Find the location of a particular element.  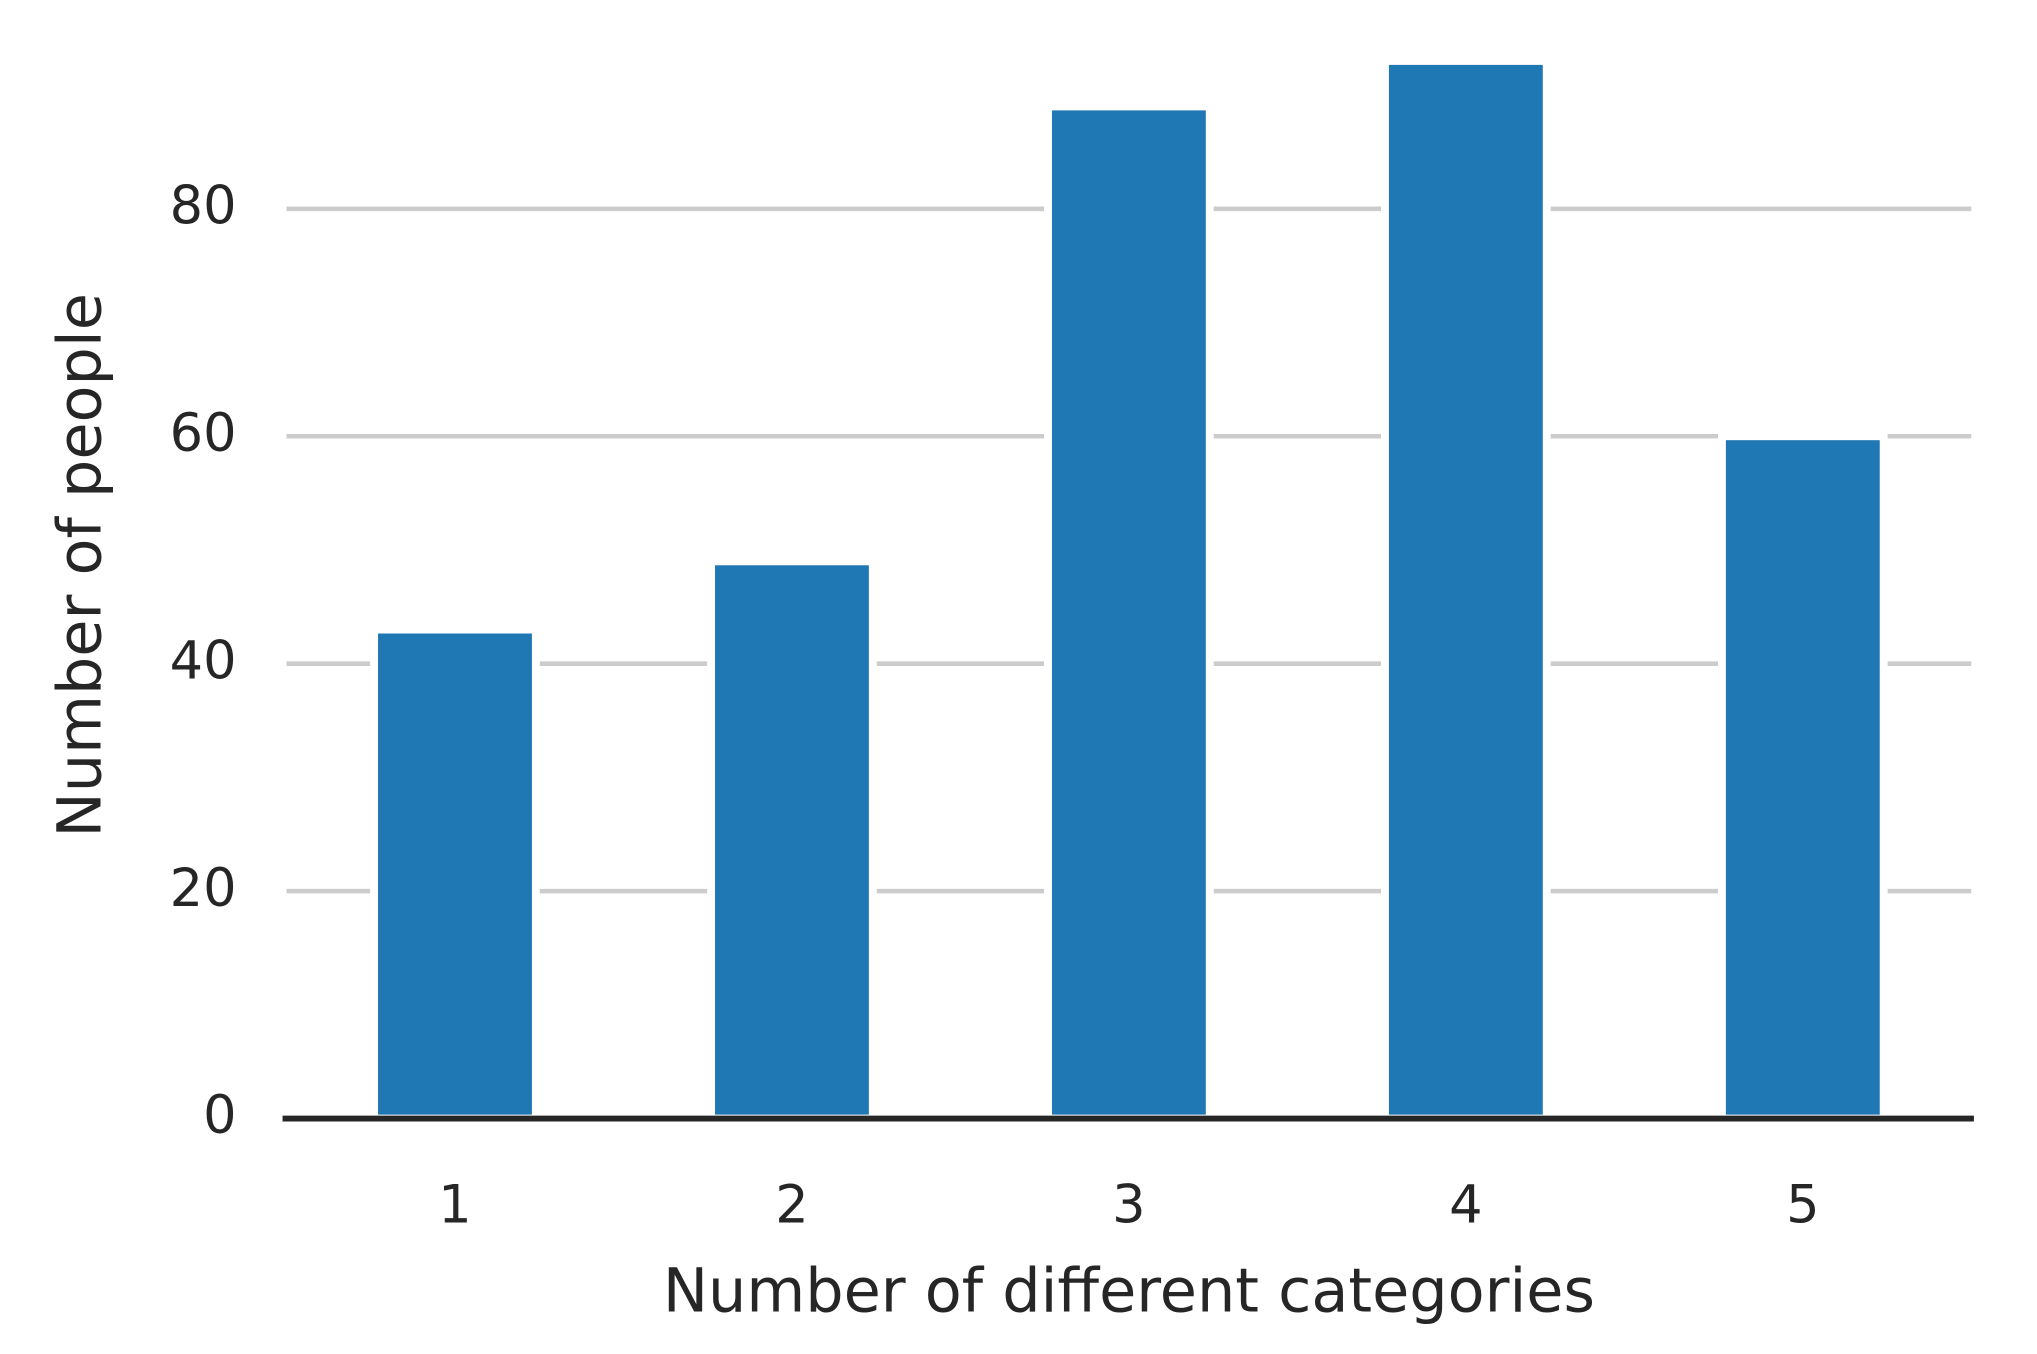

y-tick-label: 40 is located at coordinates (203, 660).